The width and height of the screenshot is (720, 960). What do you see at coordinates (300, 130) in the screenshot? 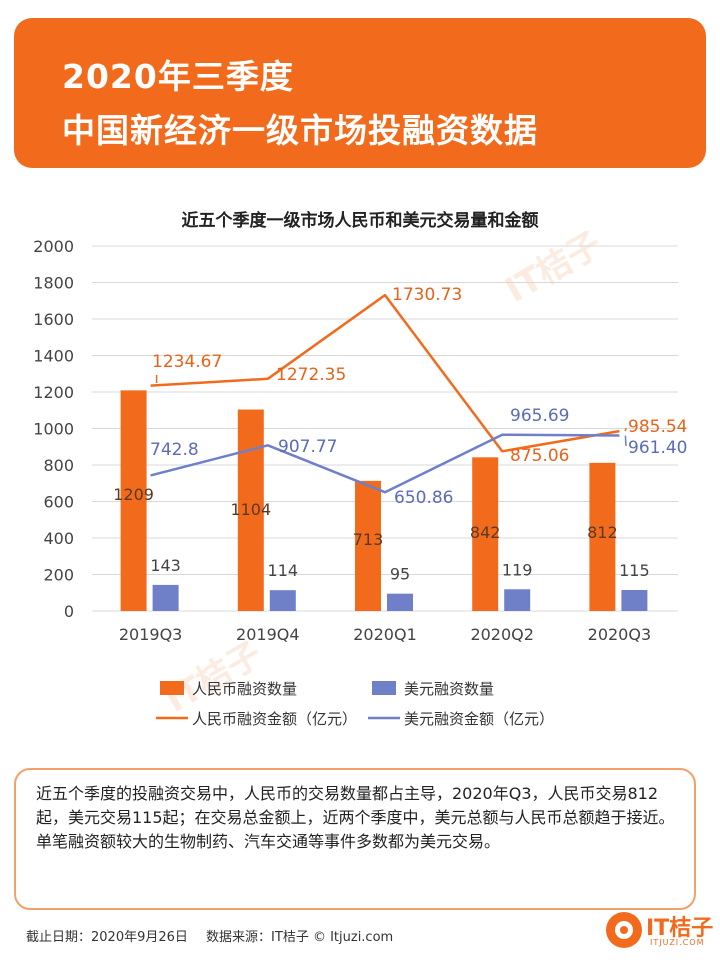
I see `header-title-line2: 中国新经济一级市场投融资数据` at bounding box center [300, 130].